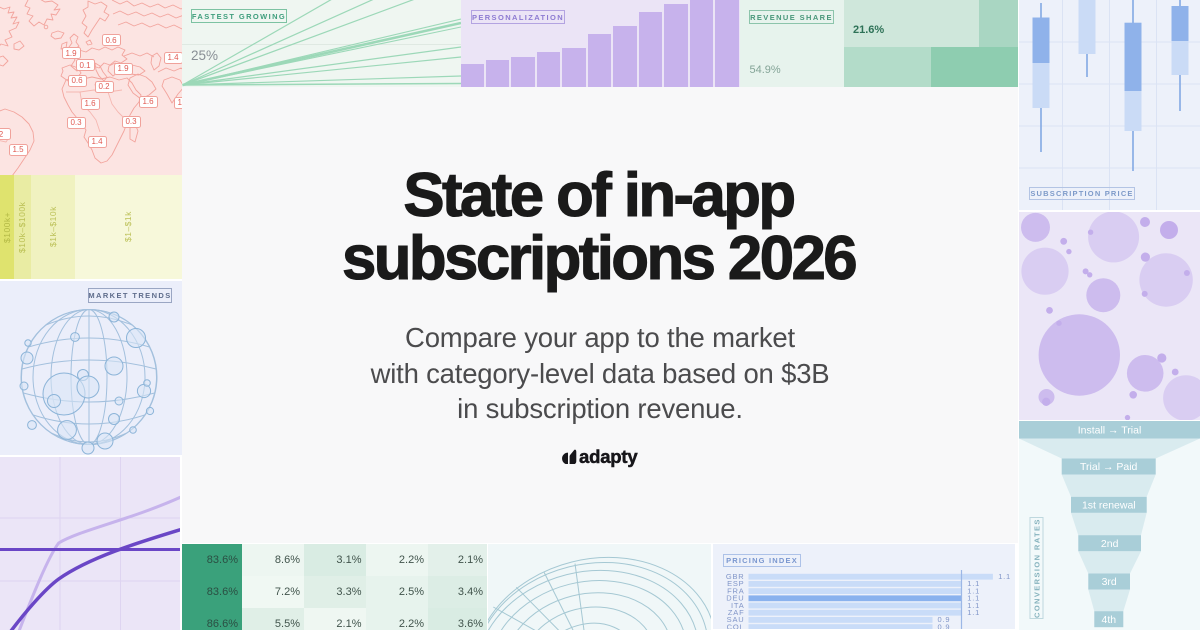  I want to click on svg-text: FRA, so click(735, 590).